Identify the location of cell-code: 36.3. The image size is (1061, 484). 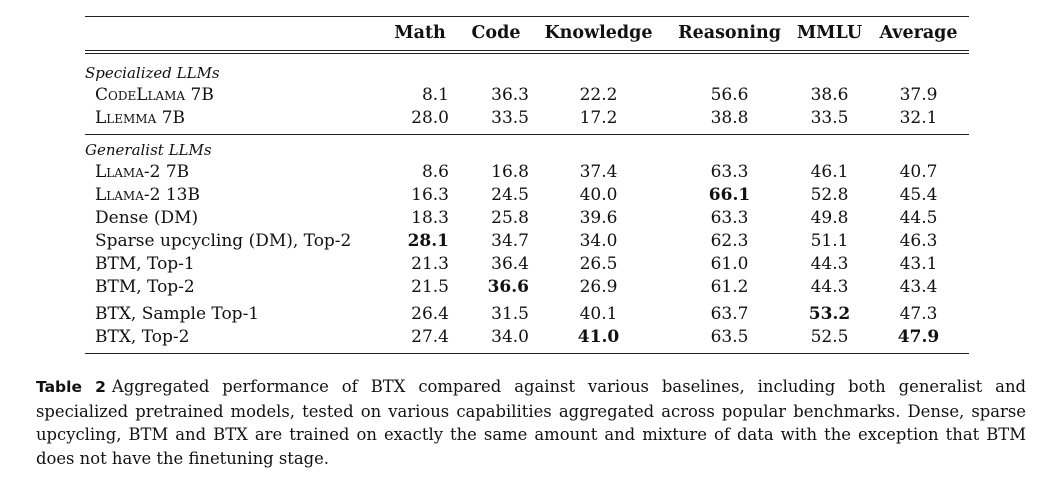
(510, 95).